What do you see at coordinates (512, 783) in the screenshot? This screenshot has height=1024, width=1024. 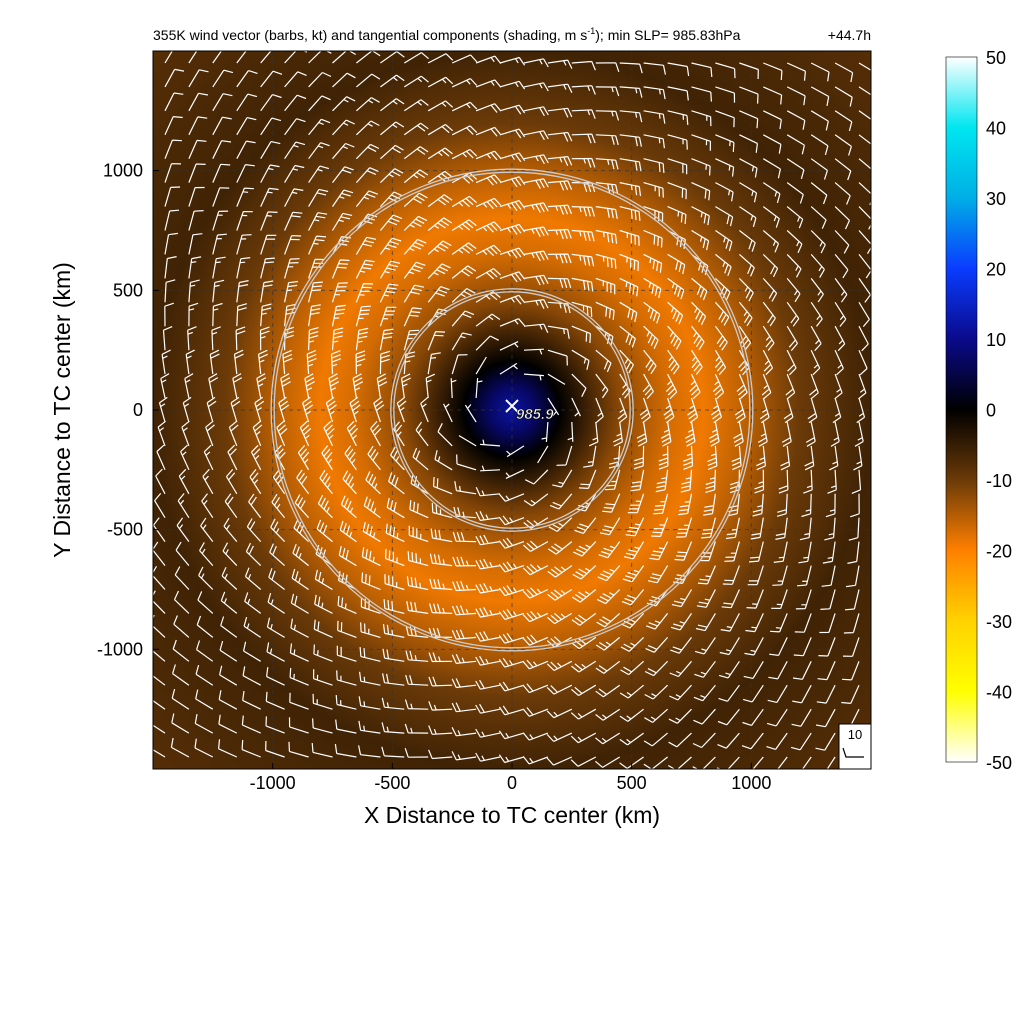 I see `x-tick-label: 0` at bounding box center [512, 783].